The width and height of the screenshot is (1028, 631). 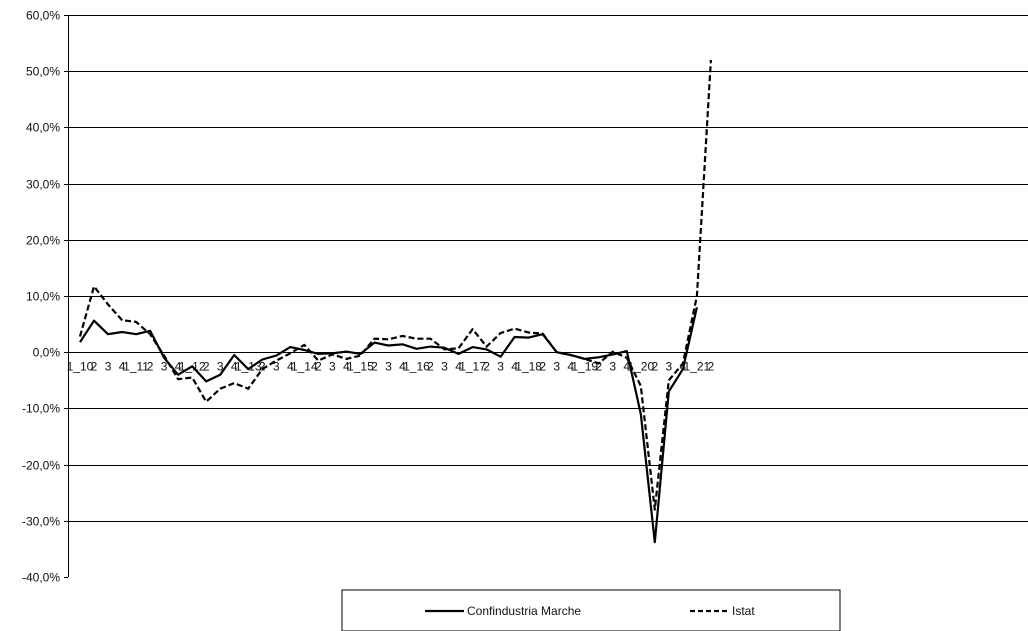 What do you see at coordinates (43, 128) in the screenshot?
I see `y-tick-label: 40,0%` at bounding box center [43, 128].